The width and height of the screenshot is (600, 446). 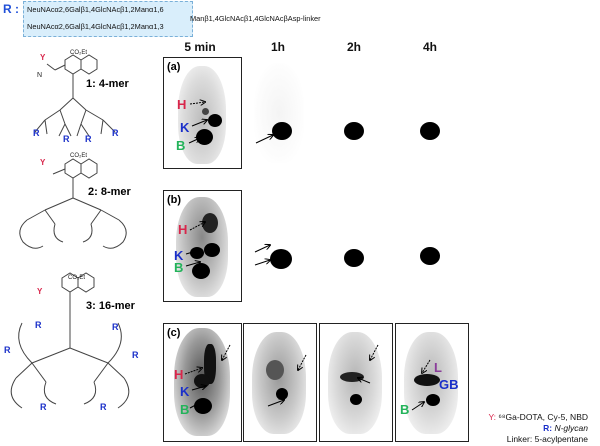 I want to click on panel-c-4h, so click(x=432, y=382).